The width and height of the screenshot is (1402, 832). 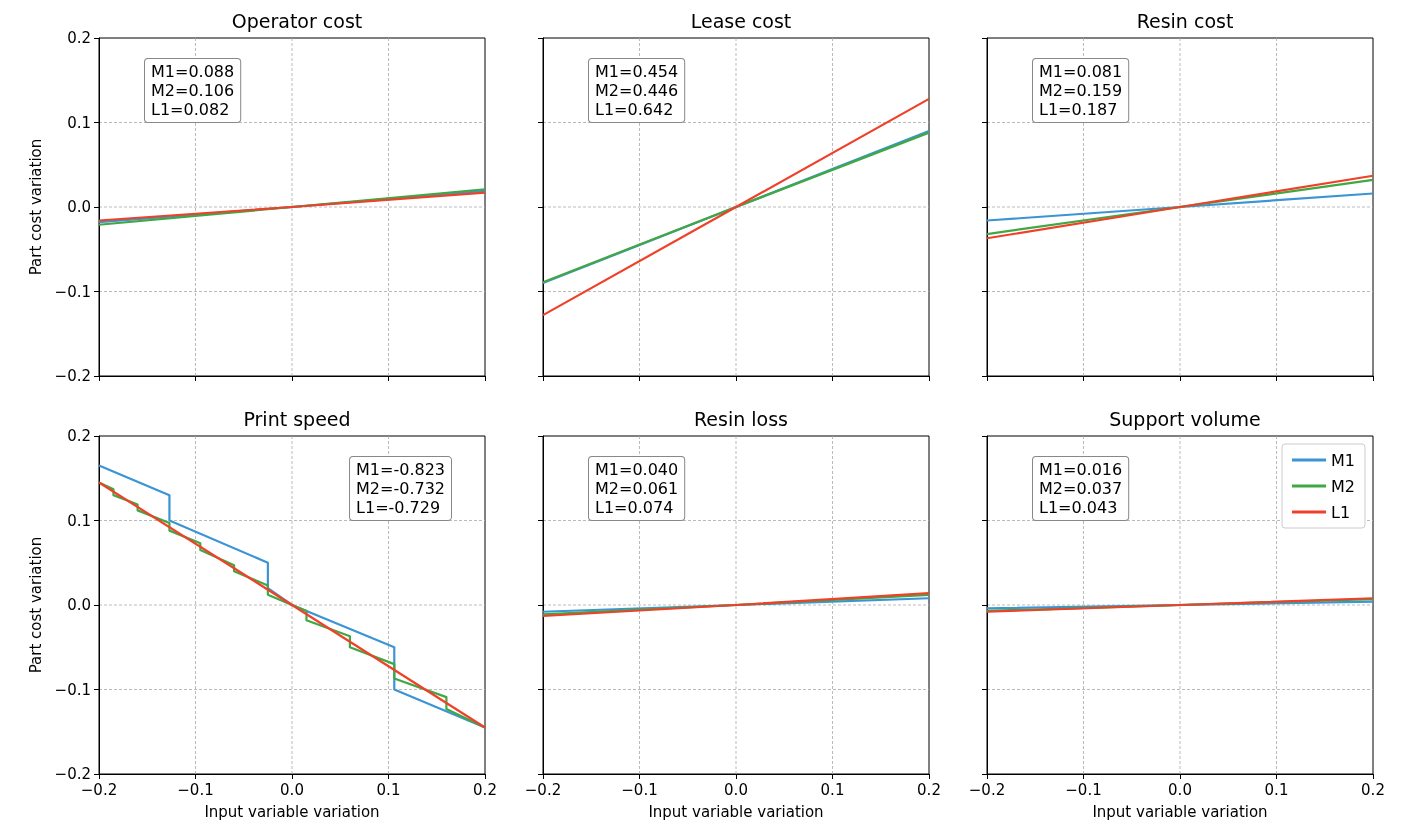 What do you see at coordinates (634, 507) in the screenshot?
I see `annotation: L1=0.074` at bounding box center [634, 507].